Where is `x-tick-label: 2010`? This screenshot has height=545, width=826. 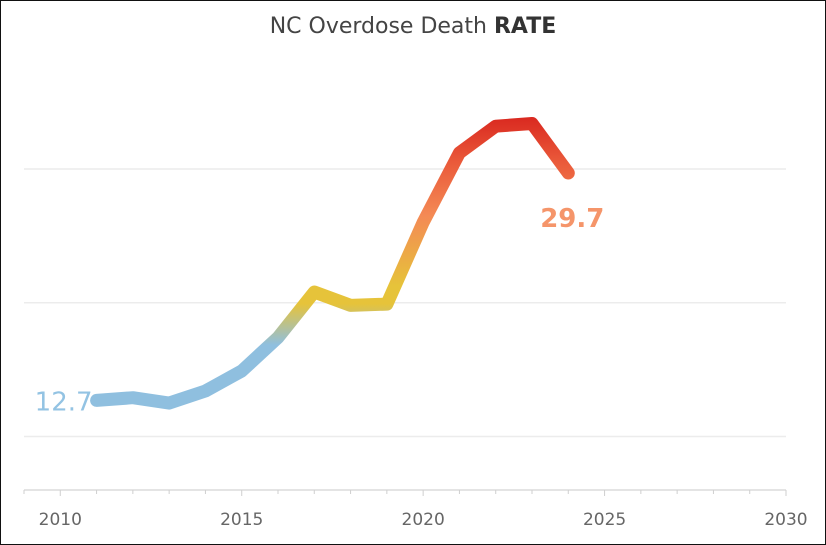 x-tick-label: 2010 is located at coordinates (60, 520).